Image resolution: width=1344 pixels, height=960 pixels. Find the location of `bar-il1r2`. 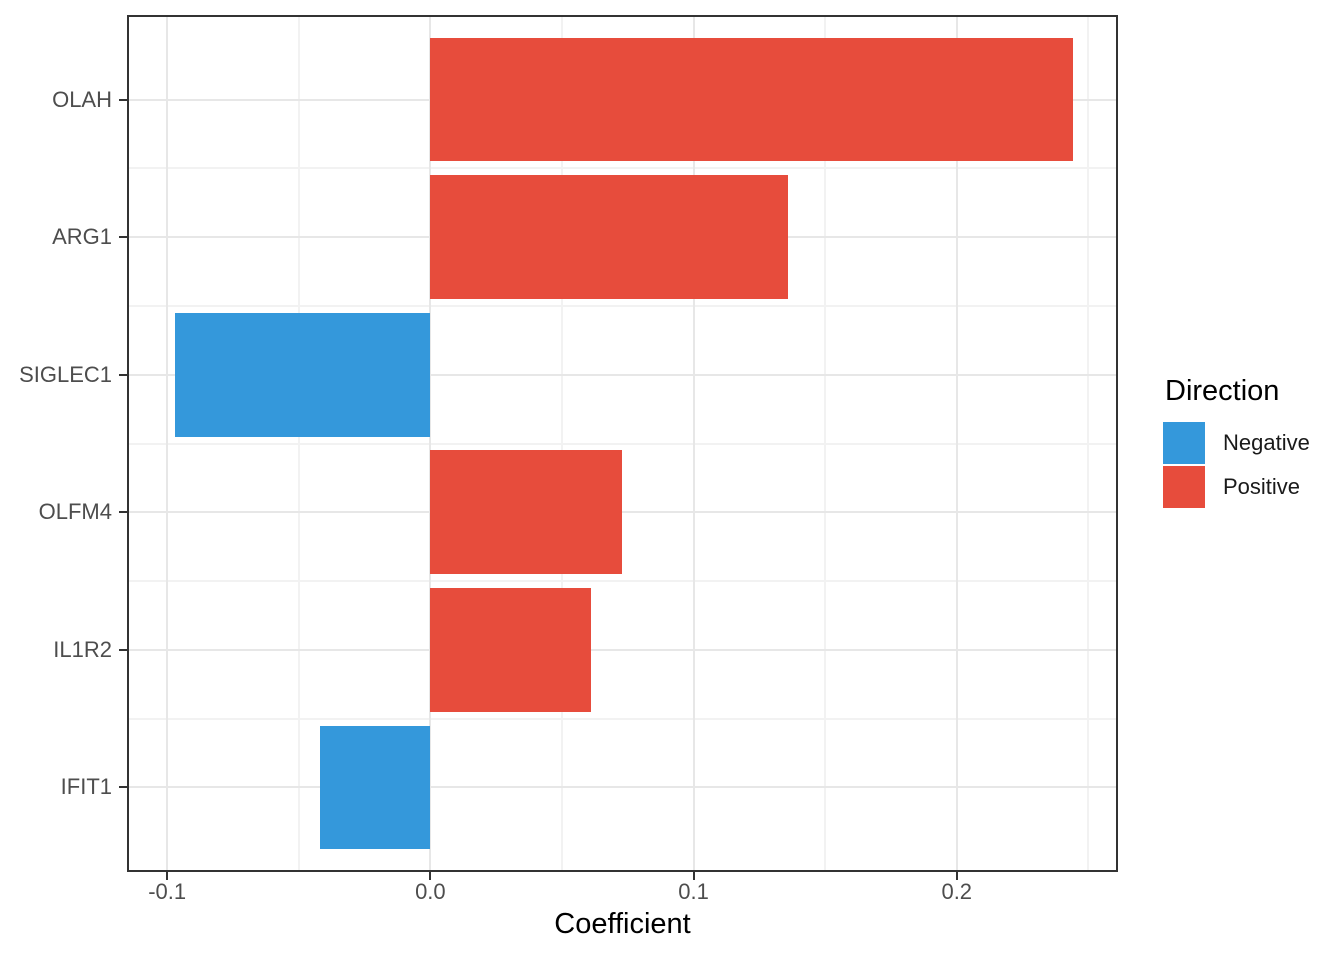

bar-il1r2 is located at coordinates (510, 649).